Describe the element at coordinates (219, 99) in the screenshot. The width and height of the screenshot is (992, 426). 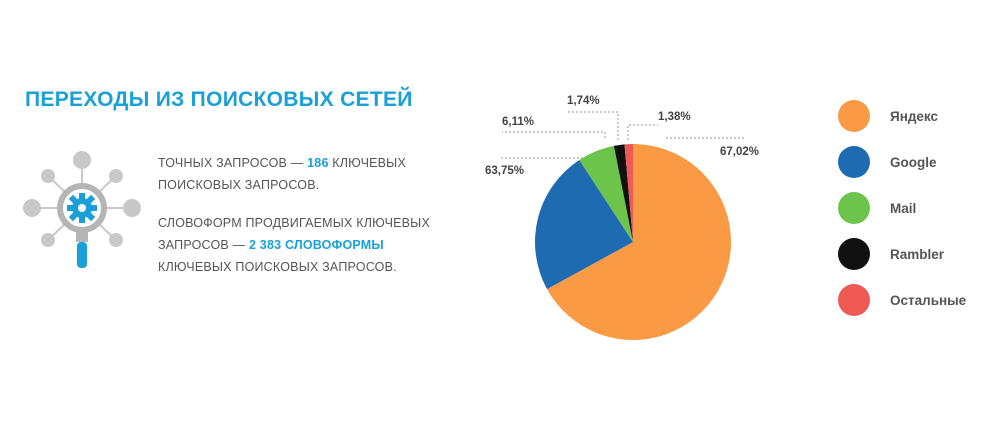
I see `page-title: ПЕРЕХОДЫ ИЗ ПОИСКОВЫХ СЕТЕЙ` at that location.